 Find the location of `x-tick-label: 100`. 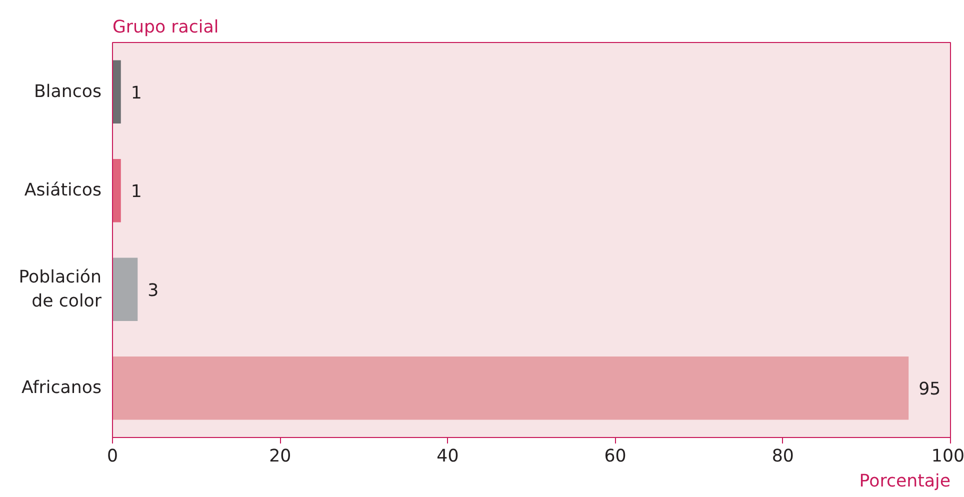

x-tick-label: 100 is located at coordinates (947, 456).